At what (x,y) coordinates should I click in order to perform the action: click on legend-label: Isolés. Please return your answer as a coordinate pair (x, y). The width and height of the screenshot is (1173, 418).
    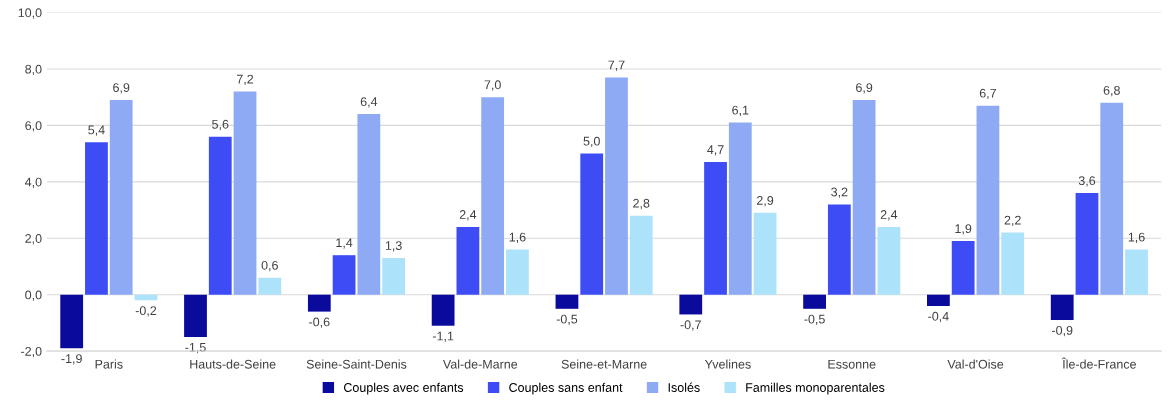
    Looking at the image, I should click on (684, 387).